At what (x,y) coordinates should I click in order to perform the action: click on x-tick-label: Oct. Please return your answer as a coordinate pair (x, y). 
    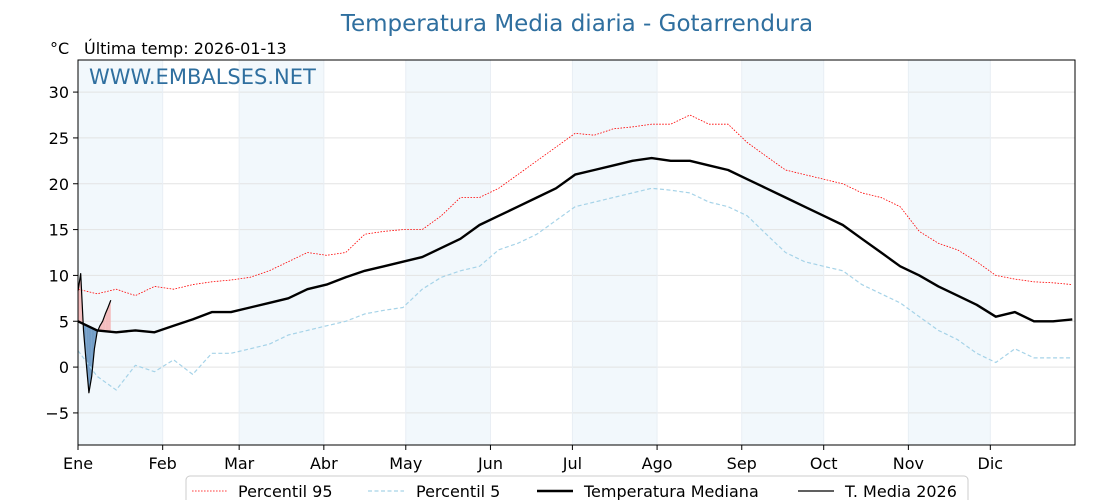
    Looking at the image, I should click on (824, 463).